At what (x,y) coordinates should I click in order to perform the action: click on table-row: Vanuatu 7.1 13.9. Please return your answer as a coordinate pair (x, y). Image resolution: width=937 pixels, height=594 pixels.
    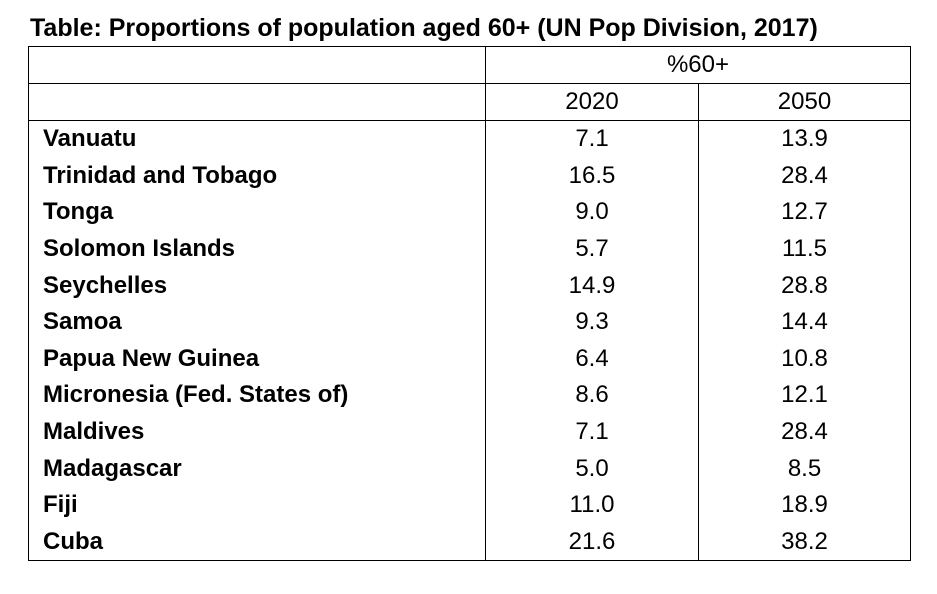
    Looking at the image, I should click on (469, 139).